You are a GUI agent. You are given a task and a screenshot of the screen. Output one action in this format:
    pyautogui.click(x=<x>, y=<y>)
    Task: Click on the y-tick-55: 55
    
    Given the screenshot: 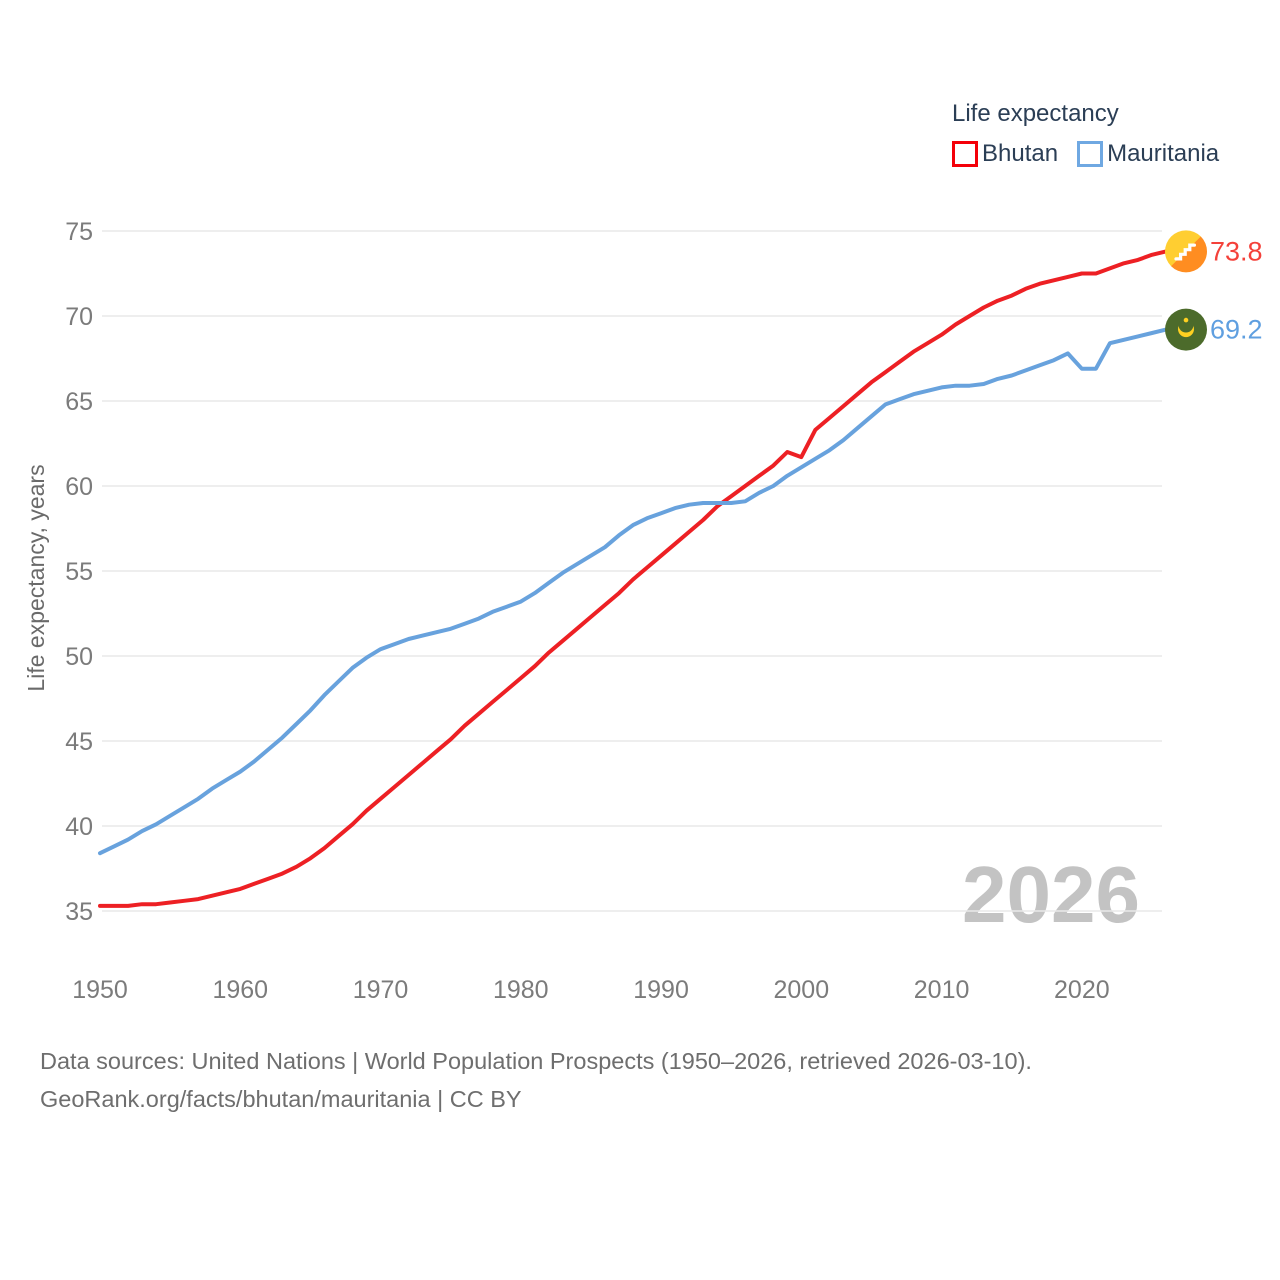 What is the action you would take?
    pyautogui.click(x=79, y=572)
    